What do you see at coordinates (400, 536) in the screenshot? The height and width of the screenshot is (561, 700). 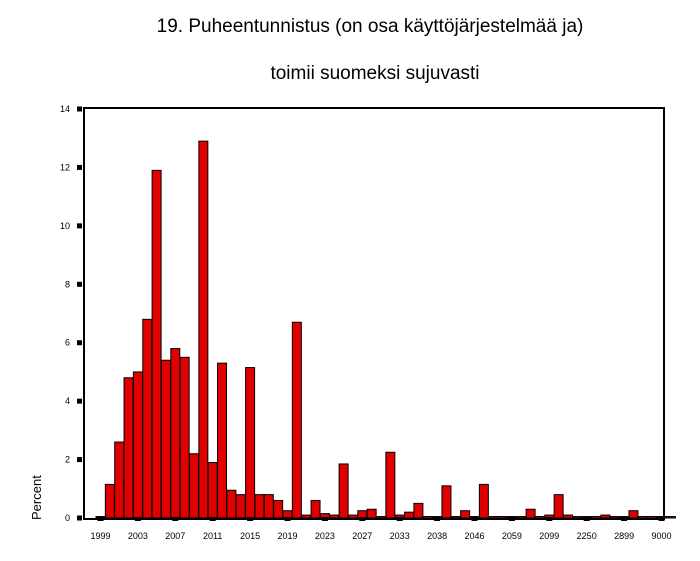 I see `x-tick-label: 2033` at bounding box center [400, 536].